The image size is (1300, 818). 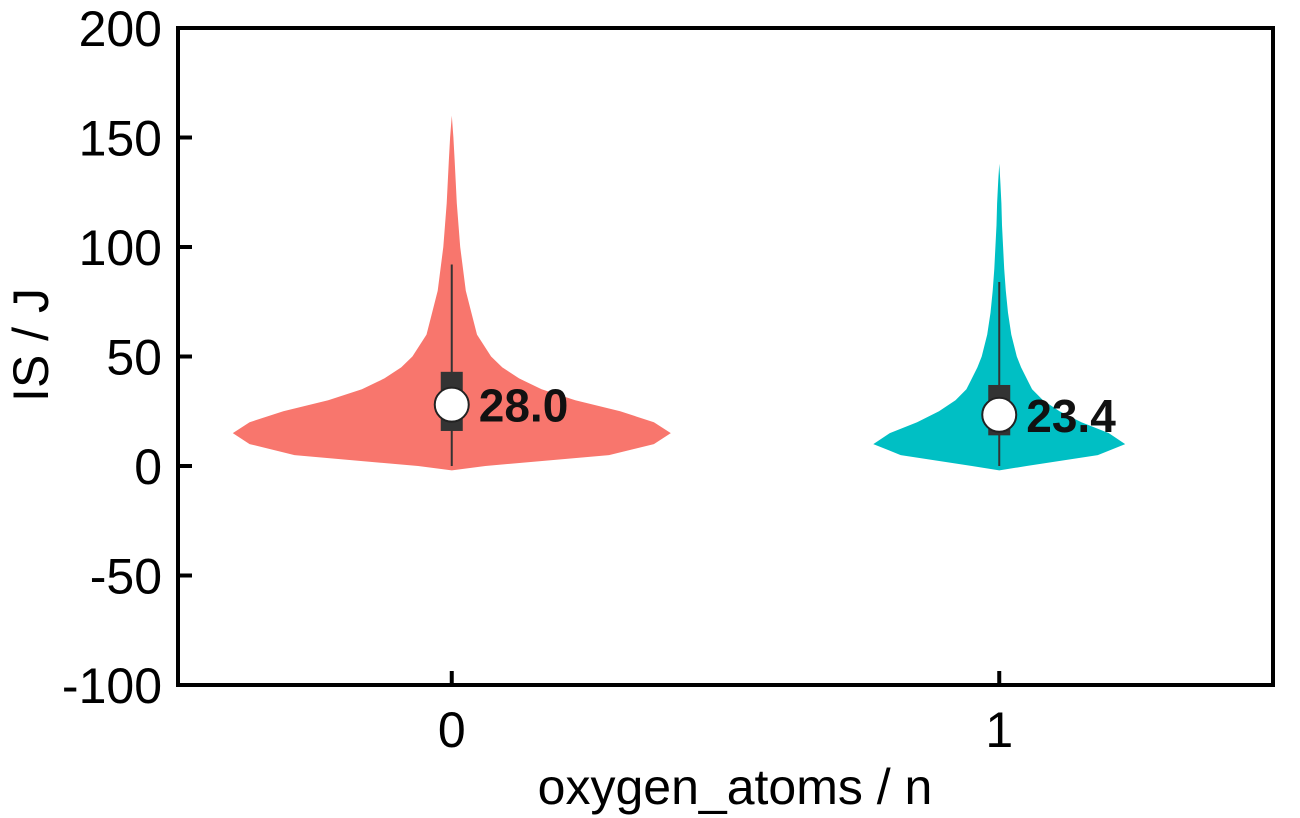 I want to click on x-axis-title: oxygen_atoms / n, so click(x=735, y=787).